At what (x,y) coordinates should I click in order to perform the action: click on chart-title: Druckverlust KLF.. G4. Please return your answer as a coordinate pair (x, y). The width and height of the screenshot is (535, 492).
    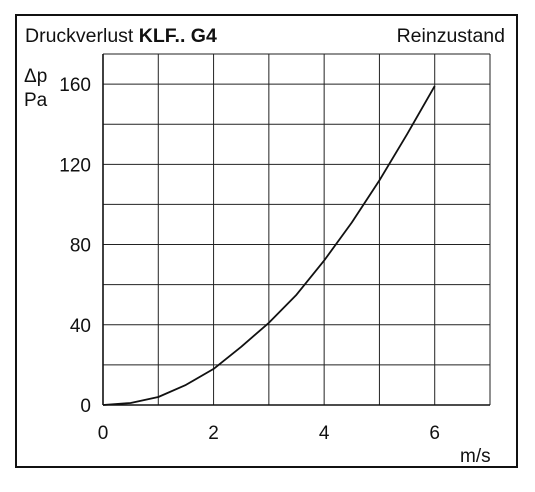
    Looking at the image, I should click on (121, 36).